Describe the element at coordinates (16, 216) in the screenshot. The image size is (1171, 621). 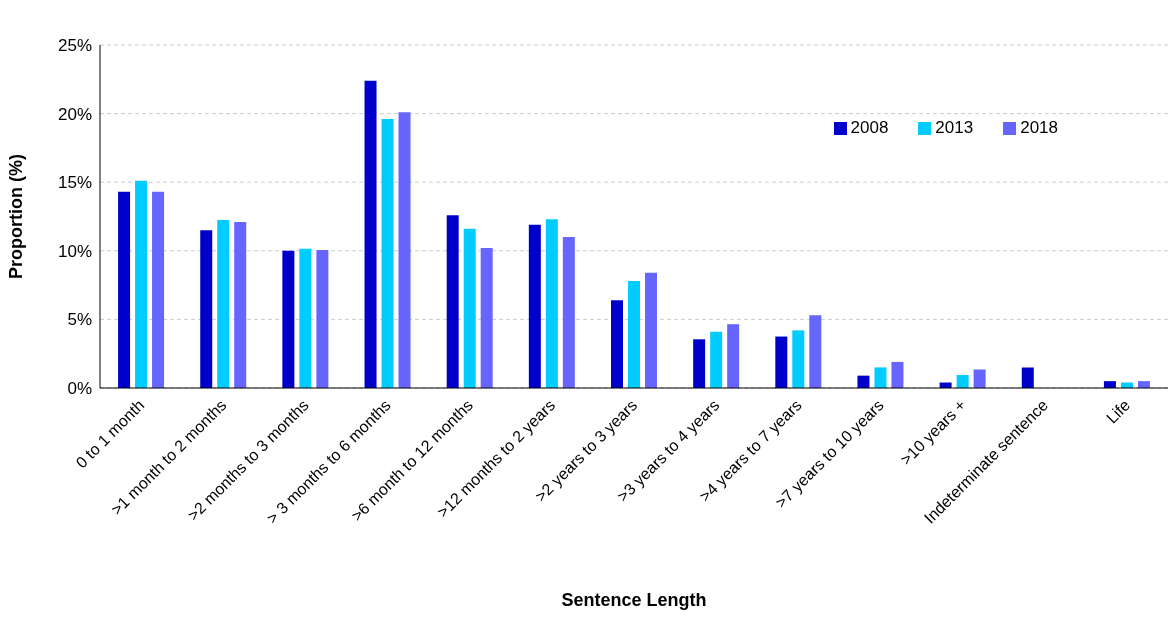
I see `y-axis-title: Proportion (%)` at that location.